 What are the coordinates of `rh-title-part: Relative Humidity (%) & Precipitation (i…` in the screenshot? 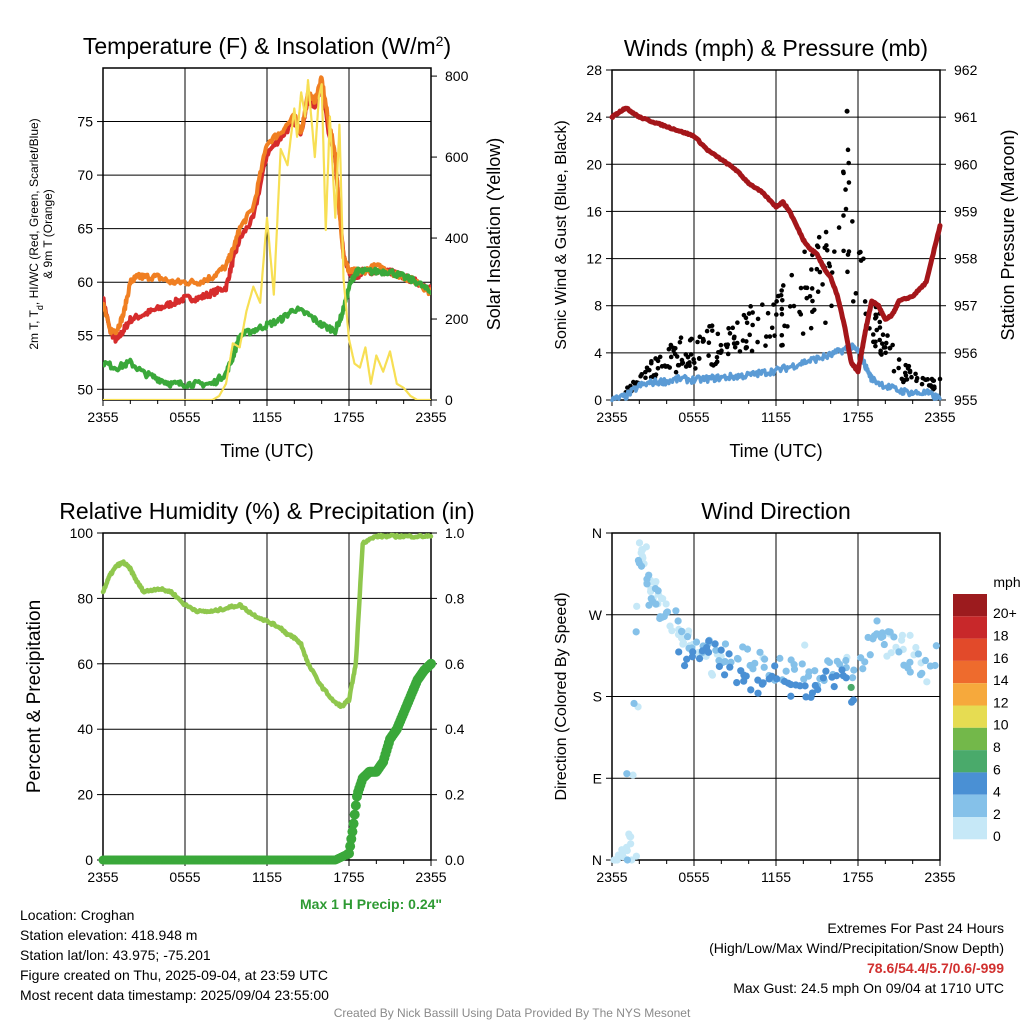 It's located at (266, 511).